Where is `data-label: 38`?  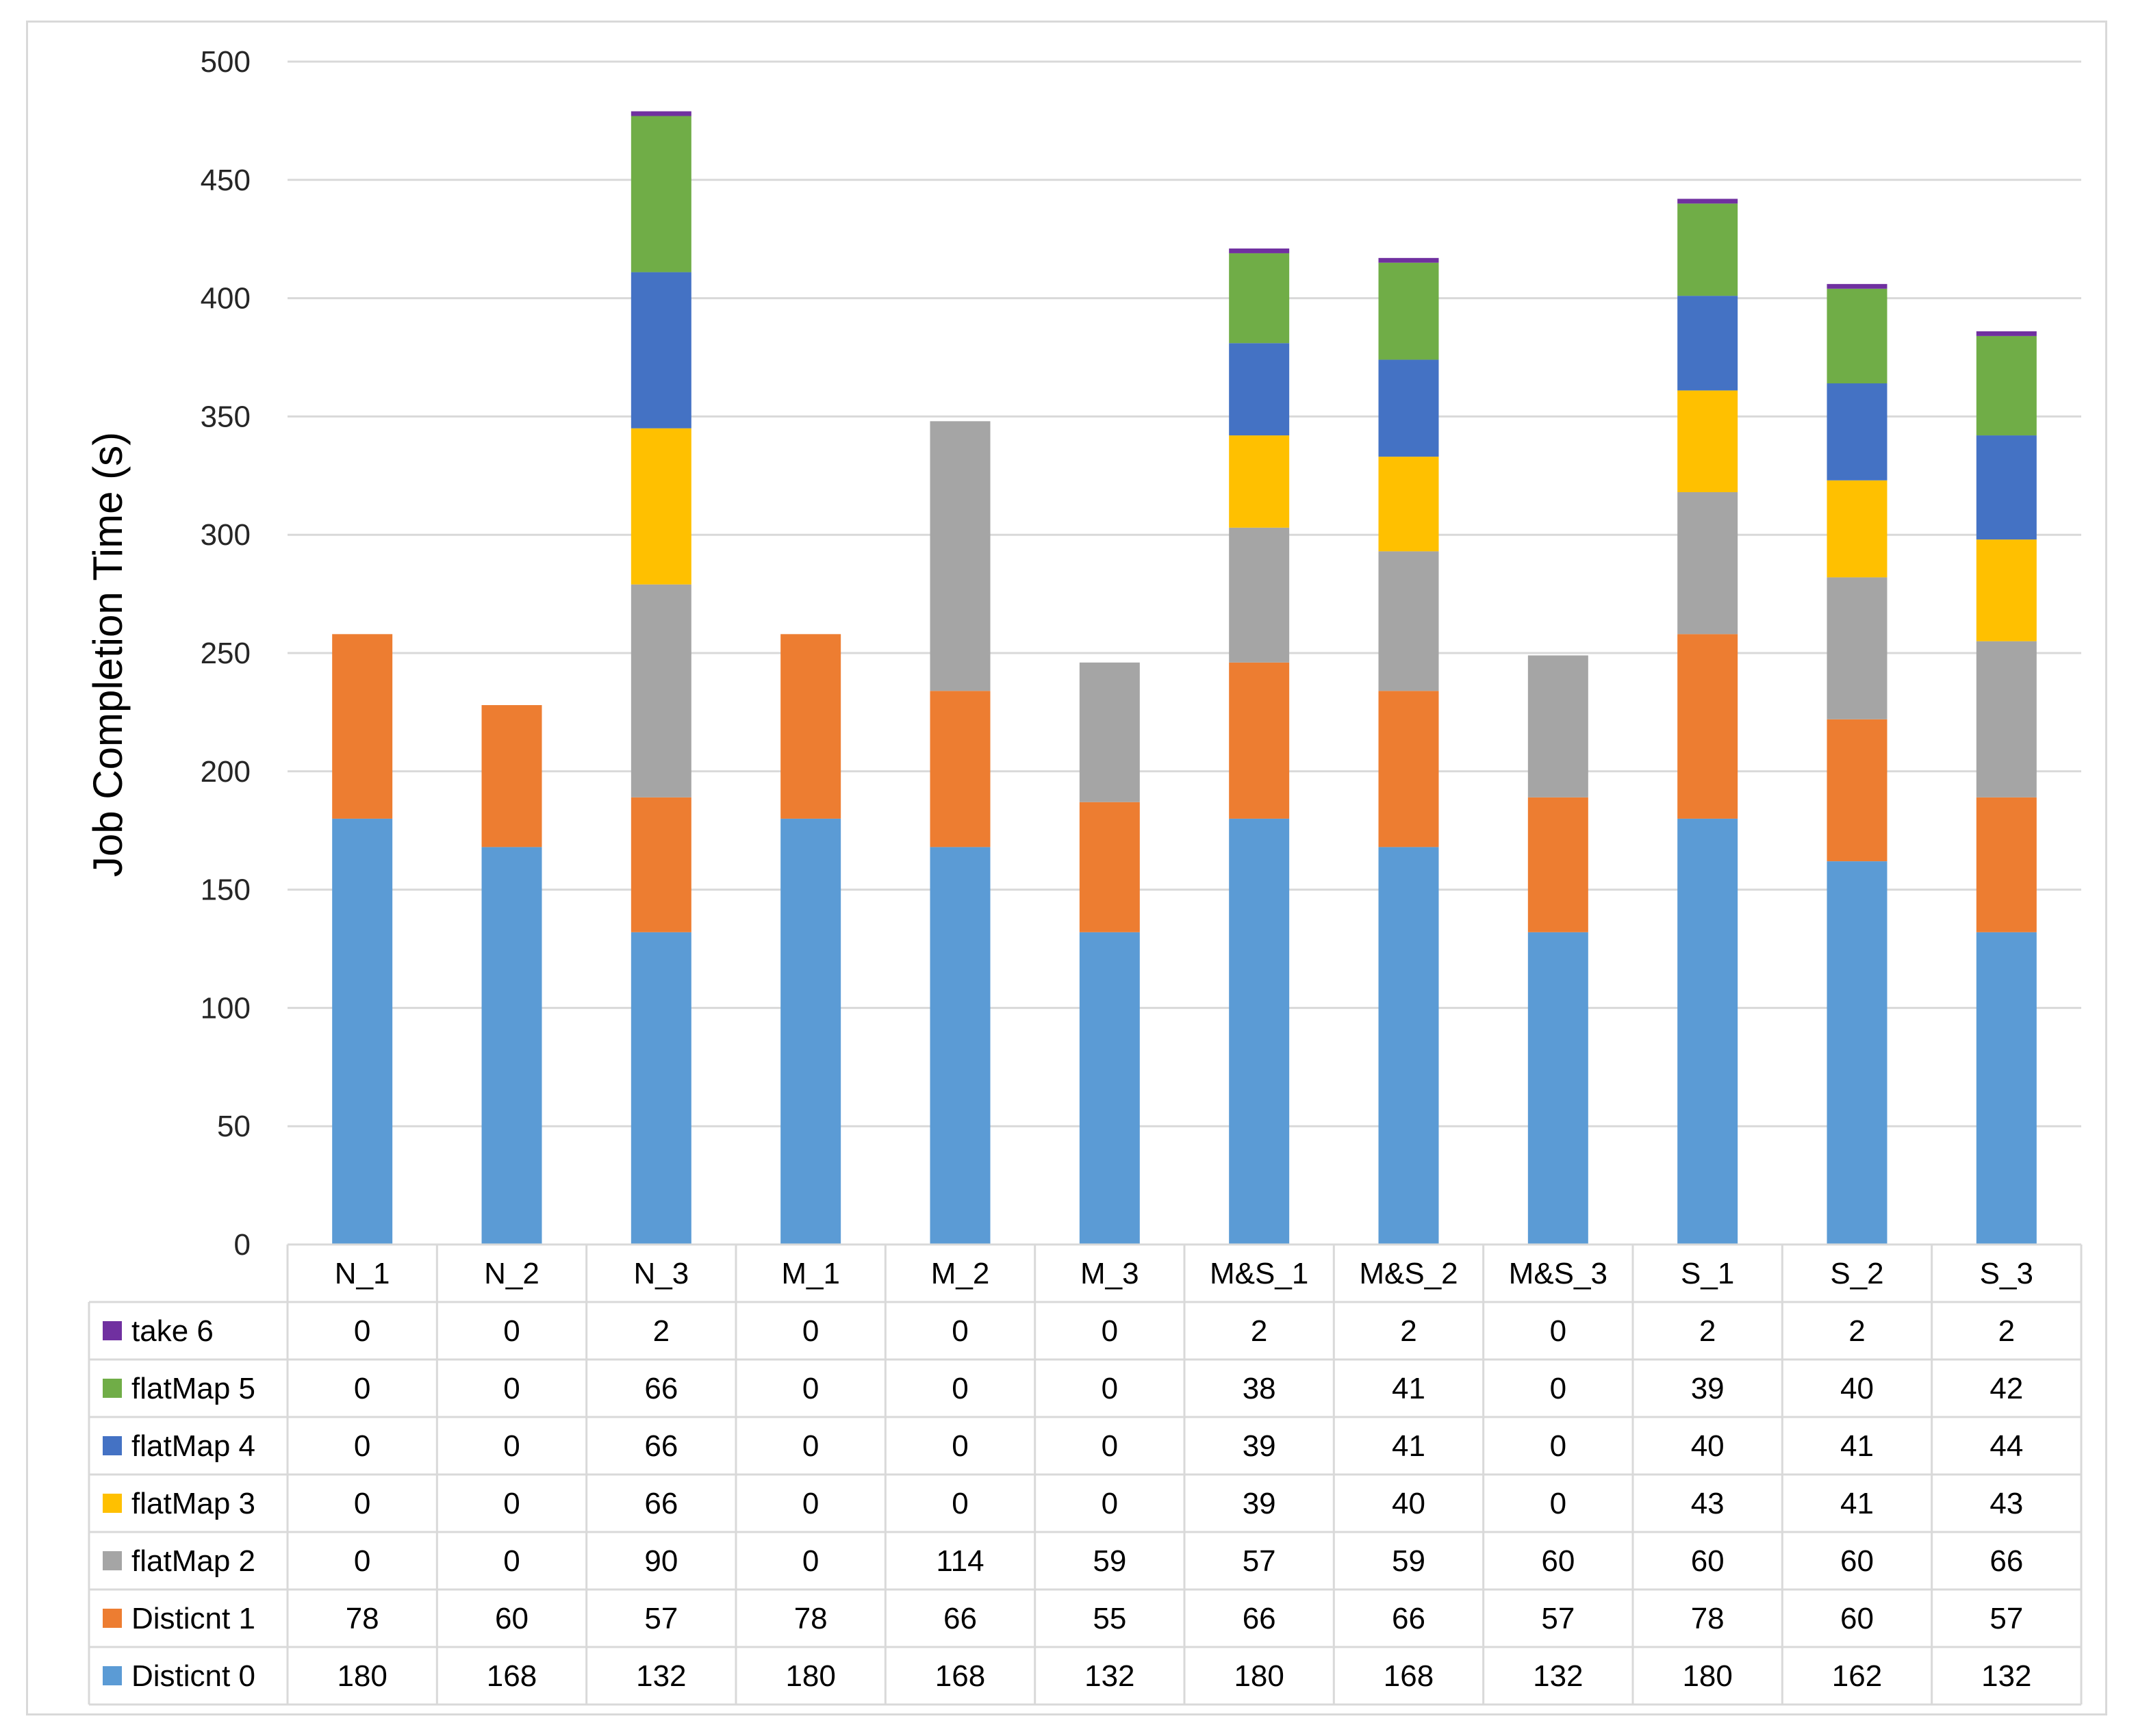 data-label: 38 is located at coordinates (1259, 1388).